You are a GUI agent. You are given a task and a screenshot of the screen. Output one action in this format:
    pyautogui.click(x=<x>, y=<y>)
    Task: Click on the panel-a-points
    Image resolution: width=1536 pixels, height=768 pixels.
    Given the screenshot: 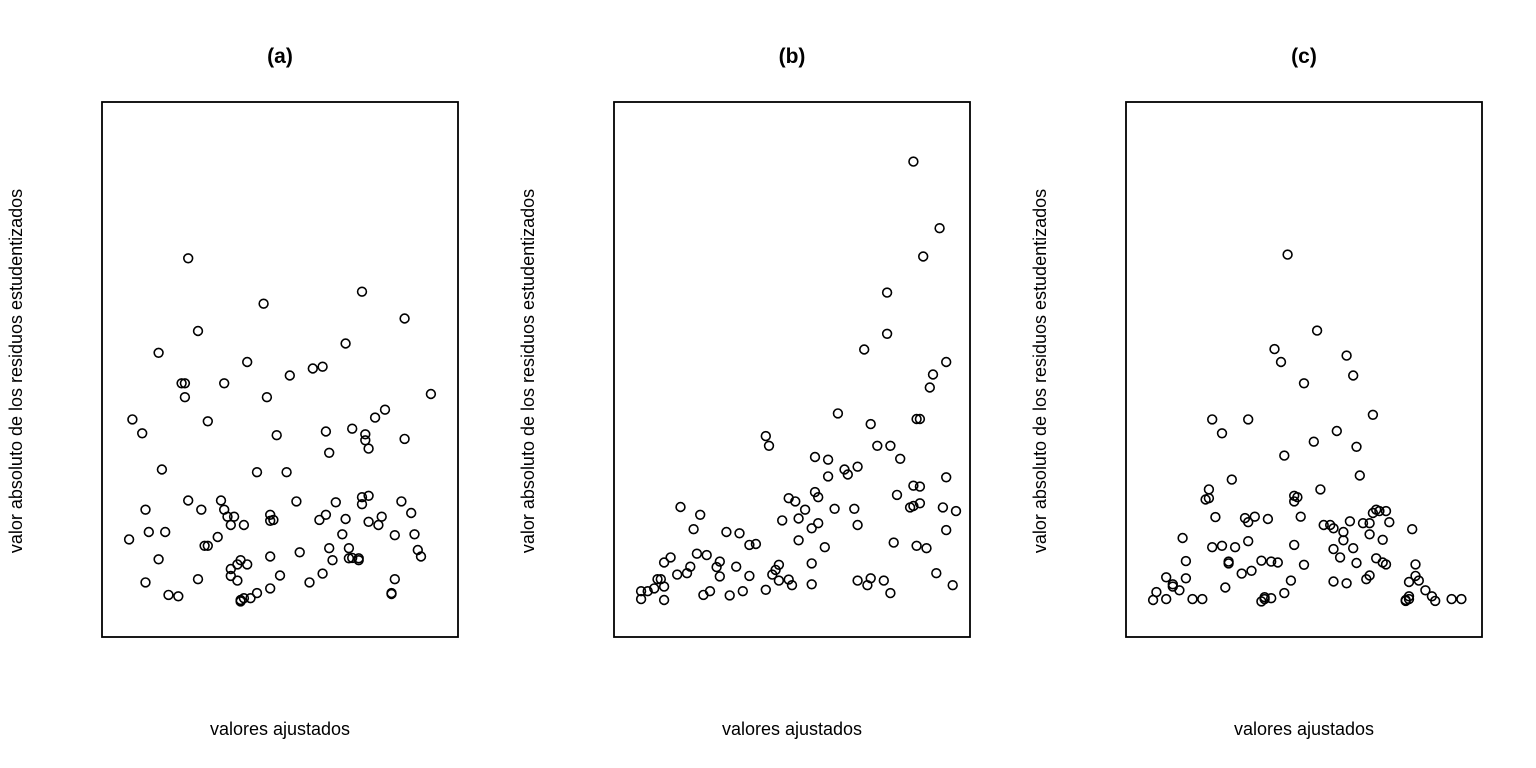 What is the action you would take?
    pyautogui.click(x=280, y=430)
    